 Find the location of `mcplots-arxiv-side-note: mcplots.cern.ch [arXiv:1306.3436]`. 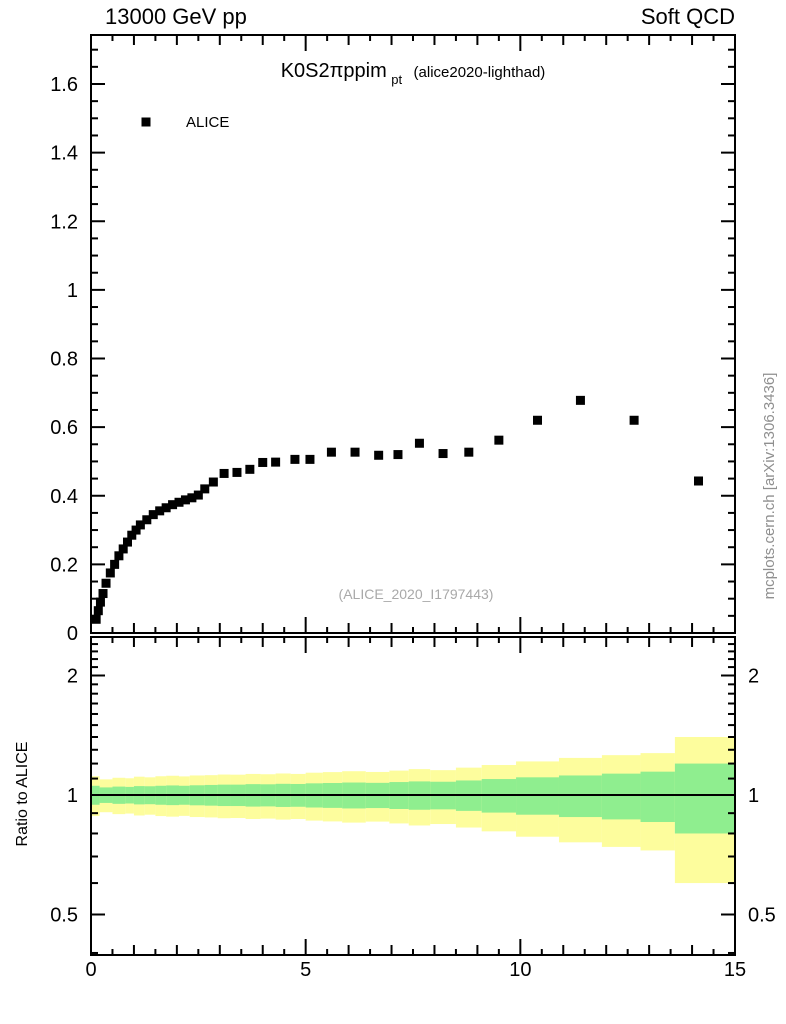

mcplots-arxiv-side-note: mcplots.cern.ch [arXiv:1306.3436] is located at coordinates (769, 486).